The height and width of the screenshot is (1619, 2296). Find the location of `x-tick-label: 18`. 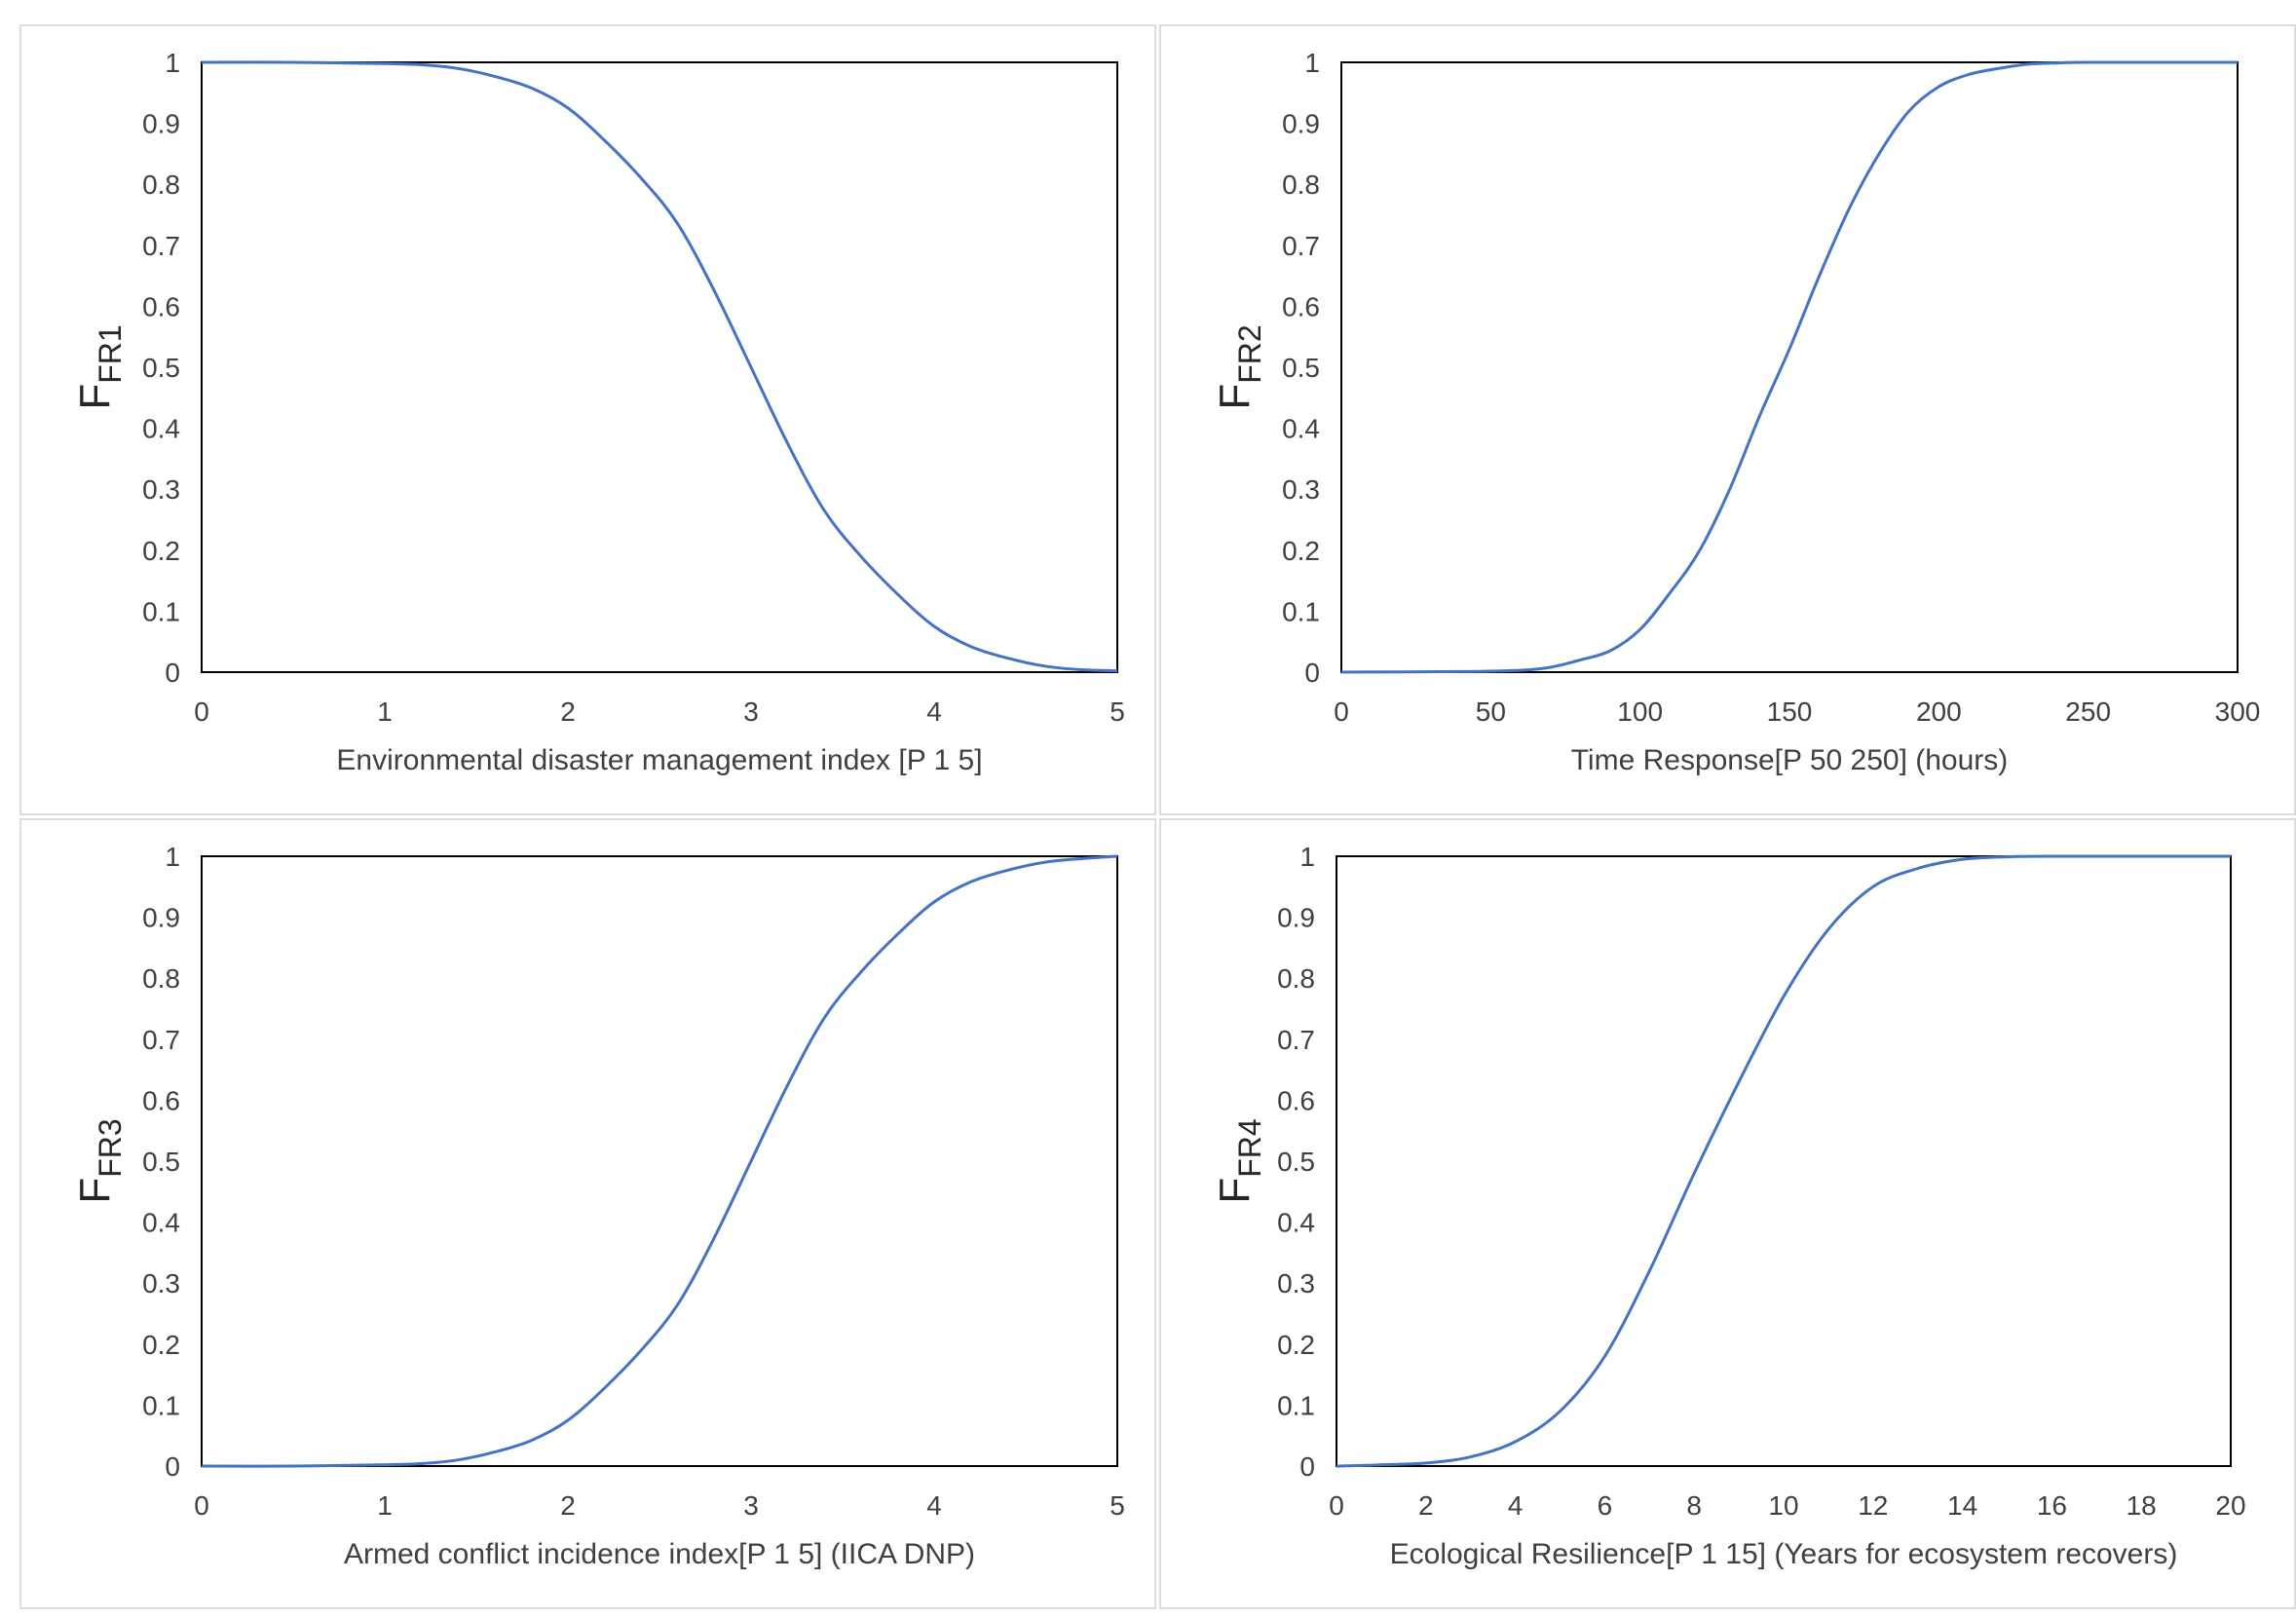

x-tick-label: 18 is located at coordinates (2142, 1506).